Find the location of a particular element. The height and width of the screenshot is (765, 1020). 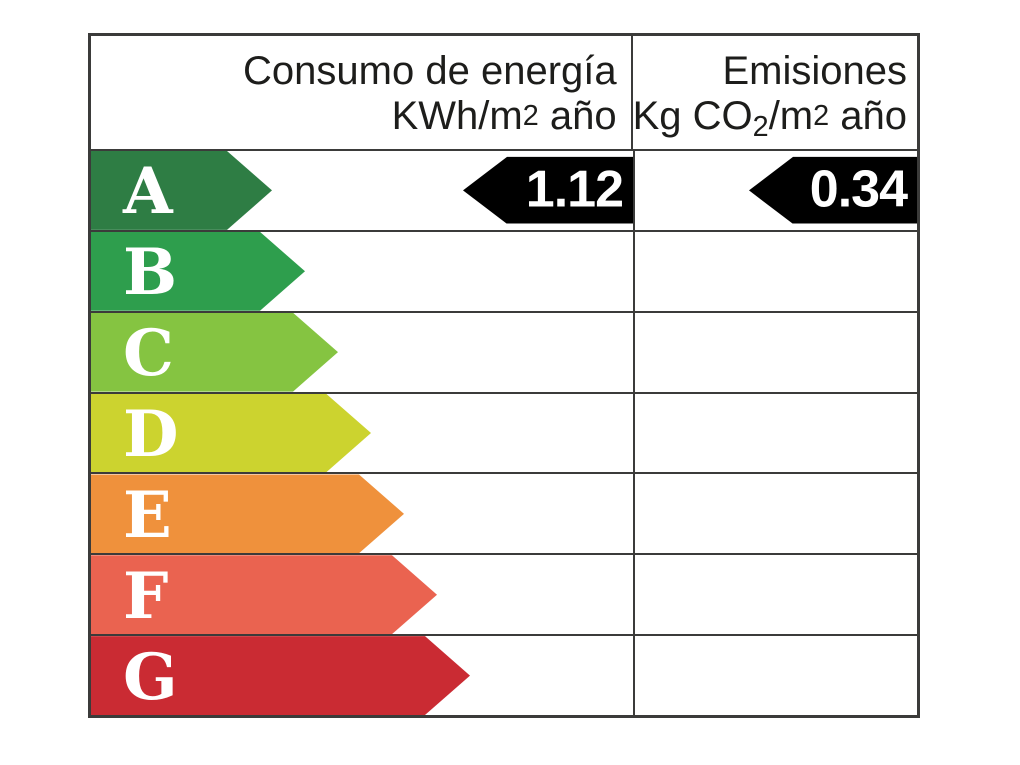

band-a-emissions-cell: 0.34 is located at coordinates (775, 190).